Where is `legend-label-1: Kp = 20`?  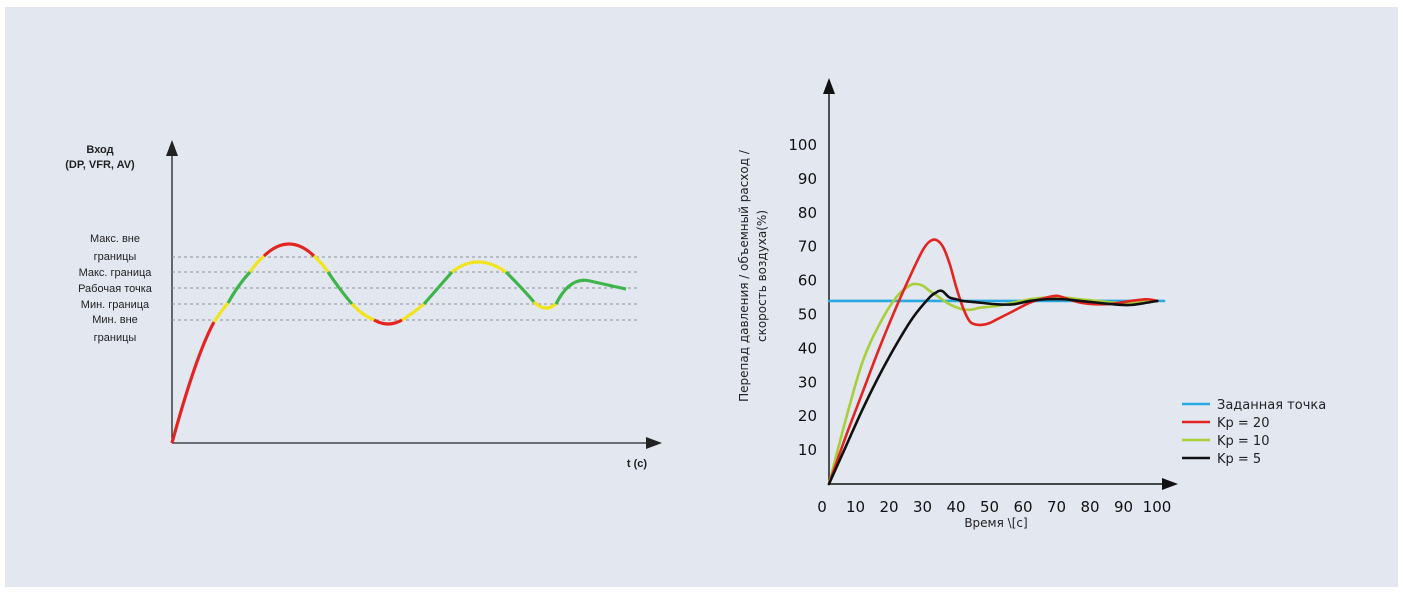
legend-label-1: Kp = 20 is located at coordinates (1243, 423).